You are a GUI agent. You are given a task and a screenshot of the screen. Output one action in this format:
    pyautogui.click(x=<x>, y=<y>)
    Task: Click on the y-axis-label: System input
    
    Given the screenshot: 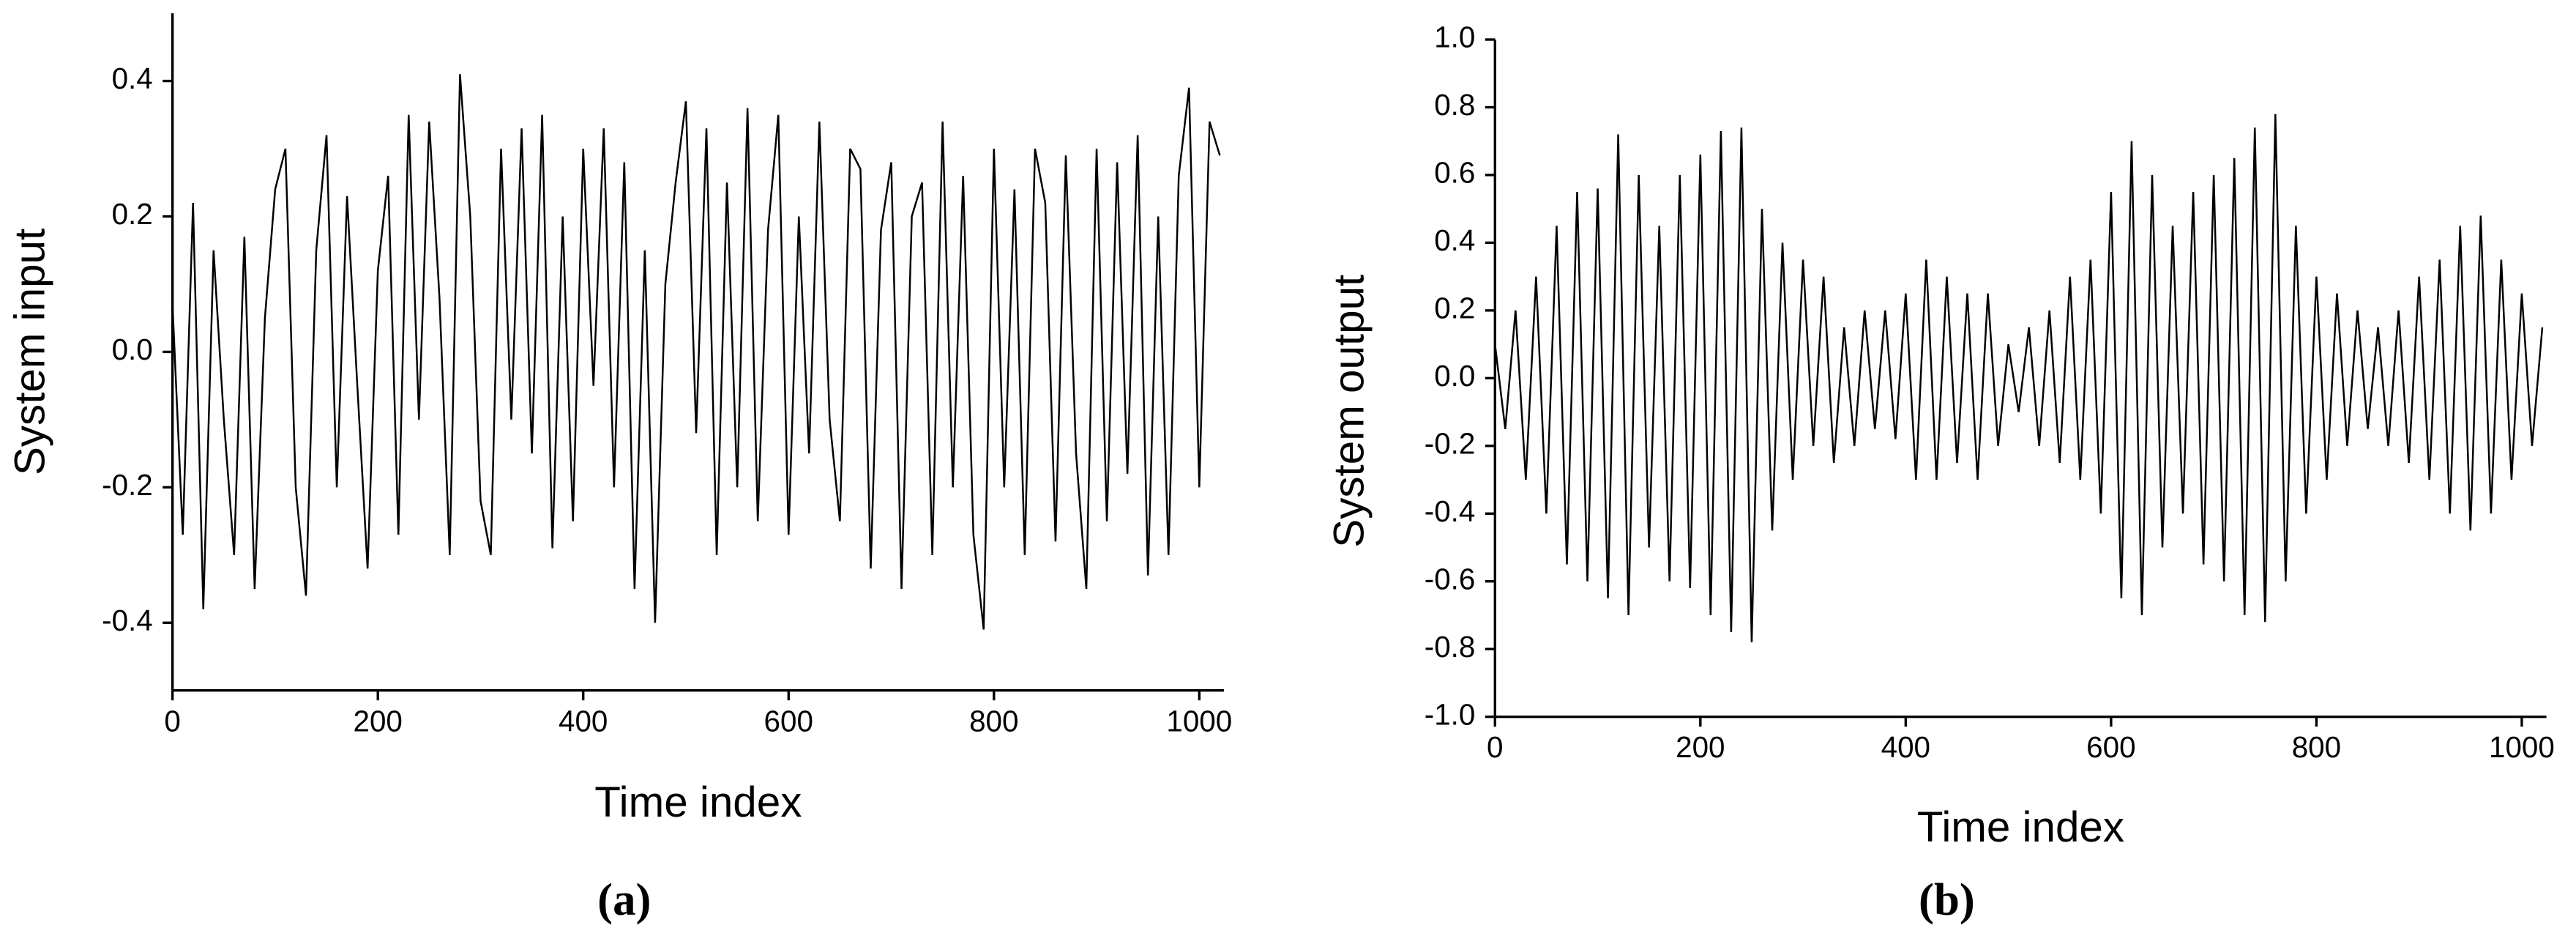 What is the action you would take?
    pyautogui.click(x=29, y=352)
    